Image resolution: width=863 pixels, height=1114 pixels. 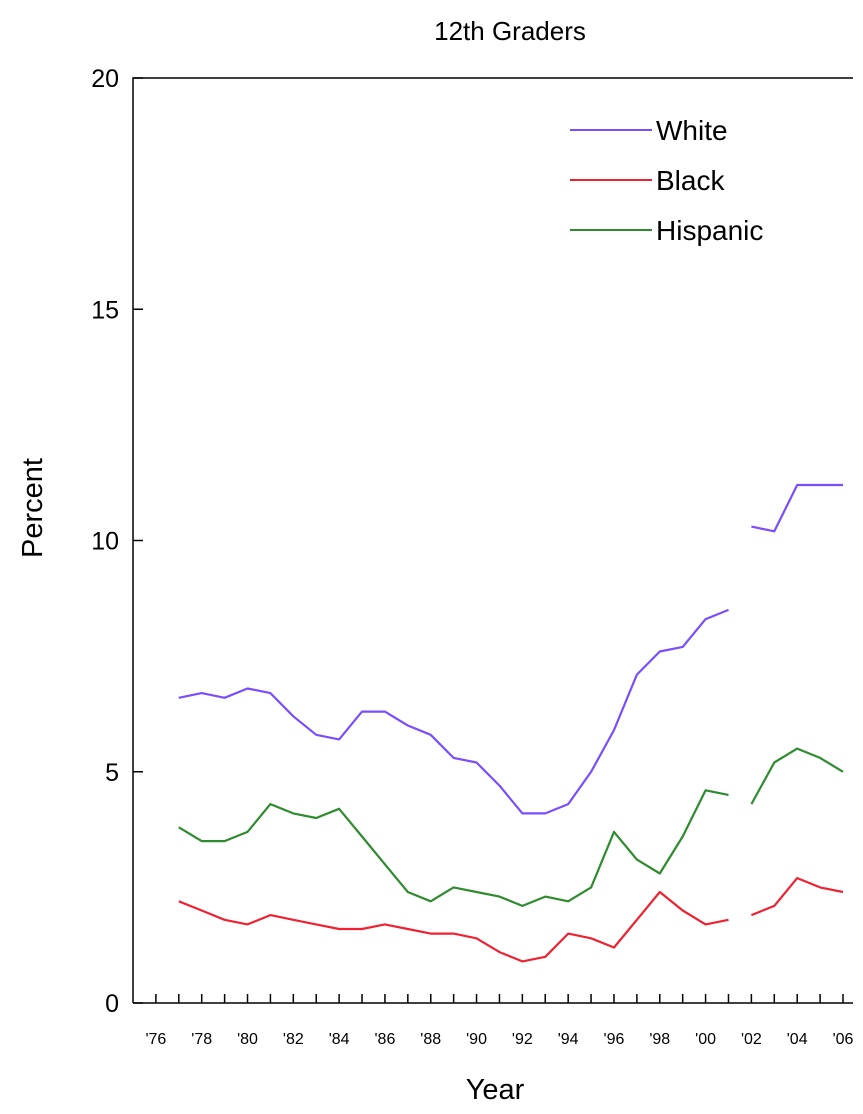 What do you see at coordinates (293, 1039) in the screenshot?
I see `x-tick-label: '82` at bounding box center [293, 1039].